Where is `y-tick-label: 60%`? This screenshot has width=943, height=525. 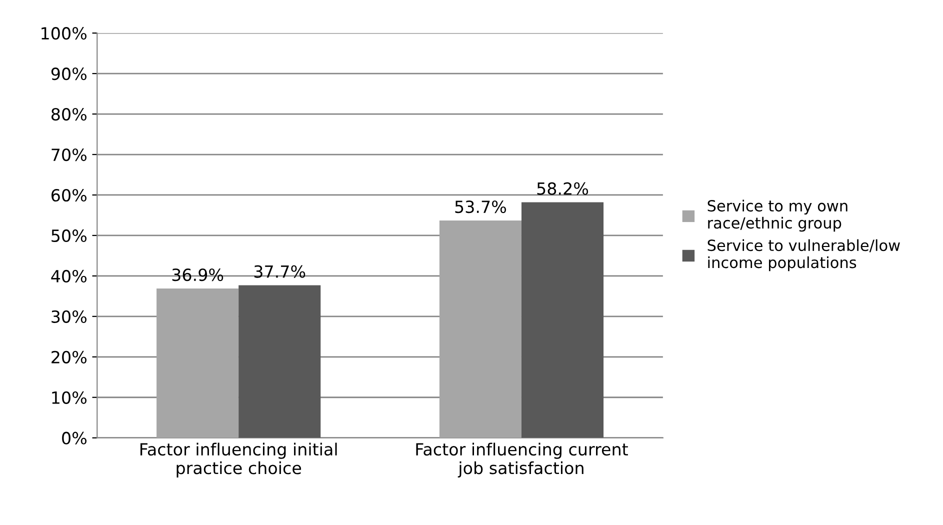 y-tick-label: 60% is located at coordinates (69, 195).